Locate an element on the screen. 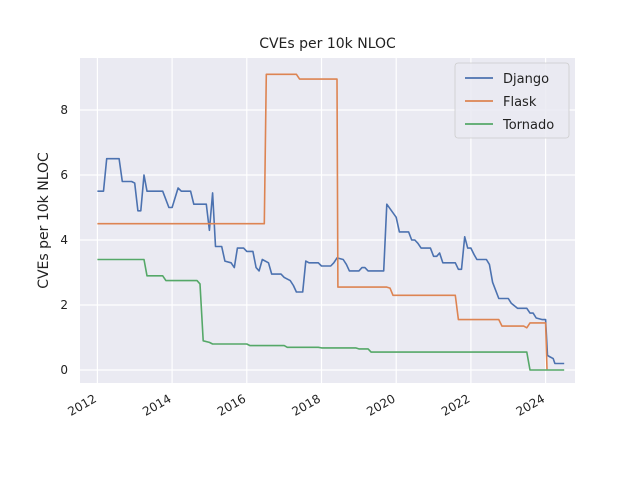 Image resolution: width=640 pixels, height=480 pixels. x-tick-label: 2016 is located at coordinates (231, 404).